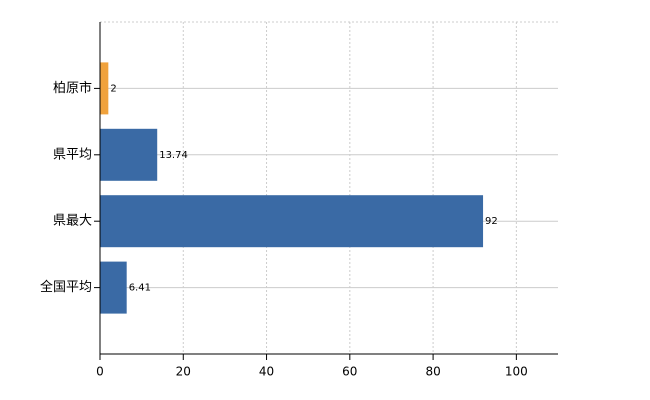  What do you see at coordinates (72, 221) in the screenshot?
I see `y-tick-label: 県最大` at bounding box center [72, 221].